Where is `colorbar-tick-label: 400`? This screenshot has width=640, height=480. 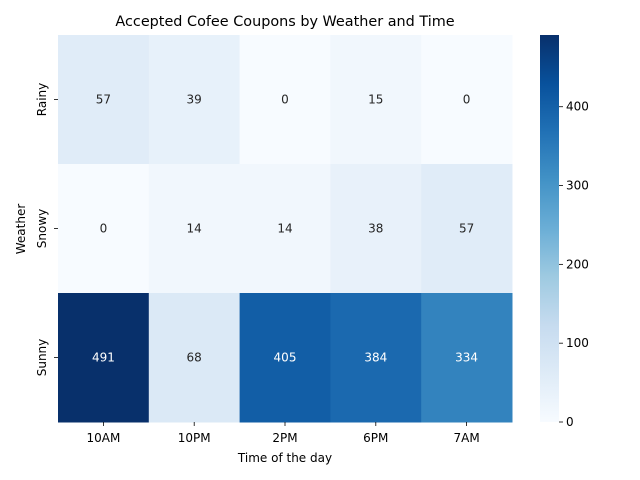
colorbar-tick-label: 400 is located at coordinates (577, 107).